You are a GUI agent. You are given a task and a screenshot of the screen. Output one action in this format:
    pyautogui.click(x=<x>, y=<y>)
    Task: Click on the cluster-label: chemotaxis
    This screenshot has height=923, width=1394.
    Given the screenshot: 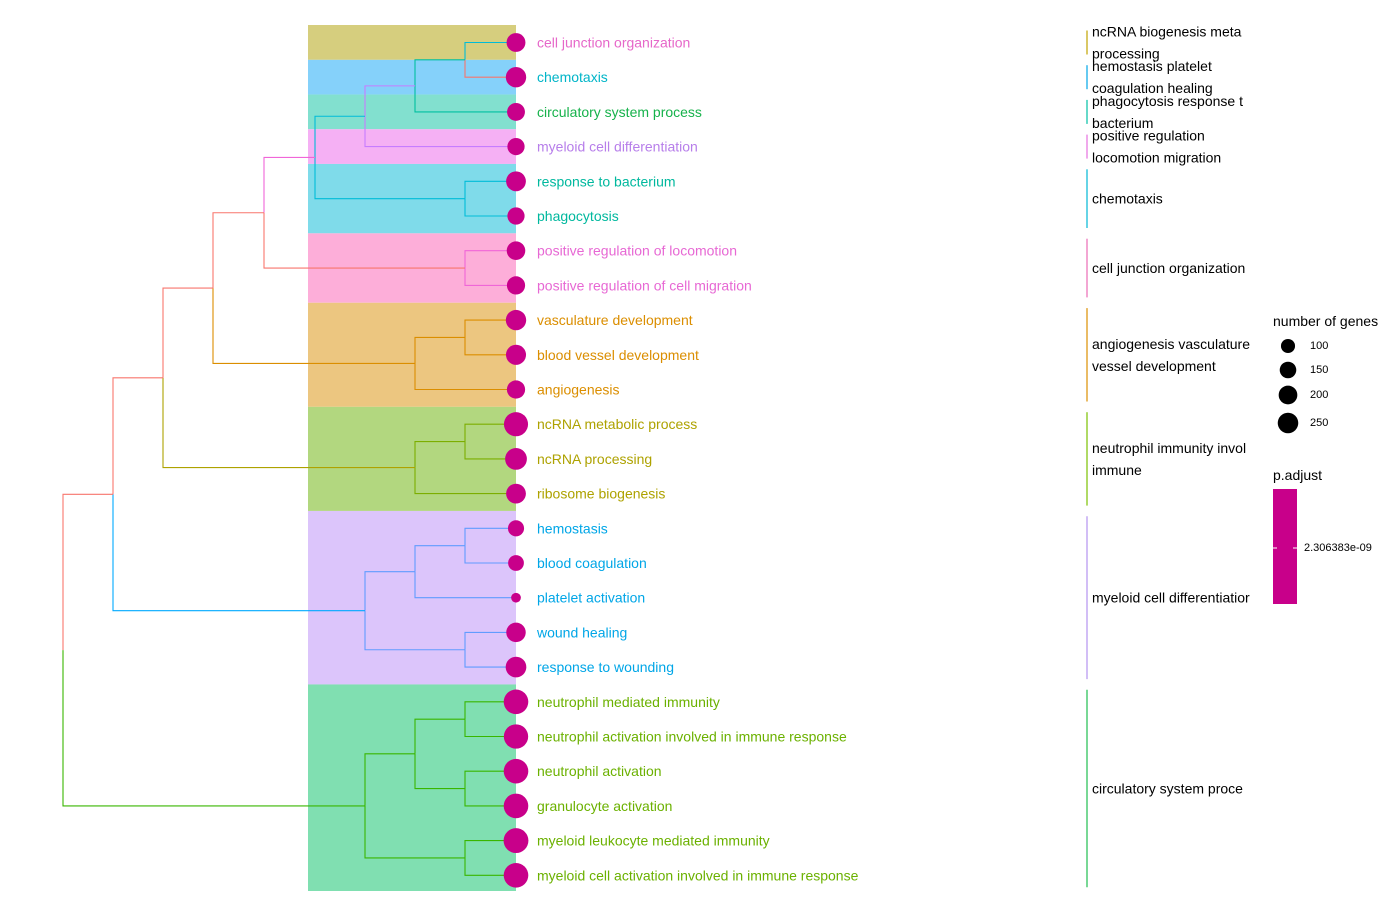 What is the action you would take?
    pyautogui.click(x=1127, y=199)
    